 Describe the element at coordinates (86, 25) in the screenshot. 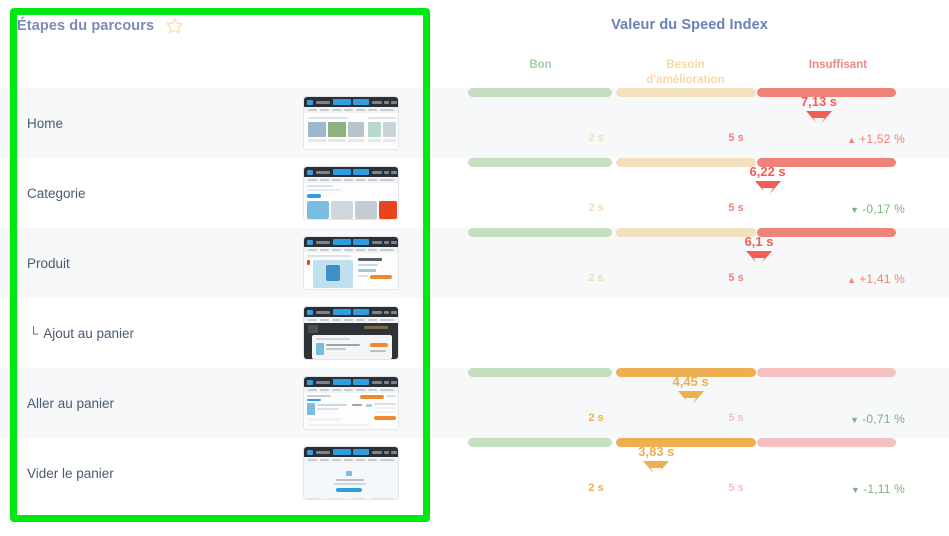

I see `page-title: Étapes du parcours` at that location.